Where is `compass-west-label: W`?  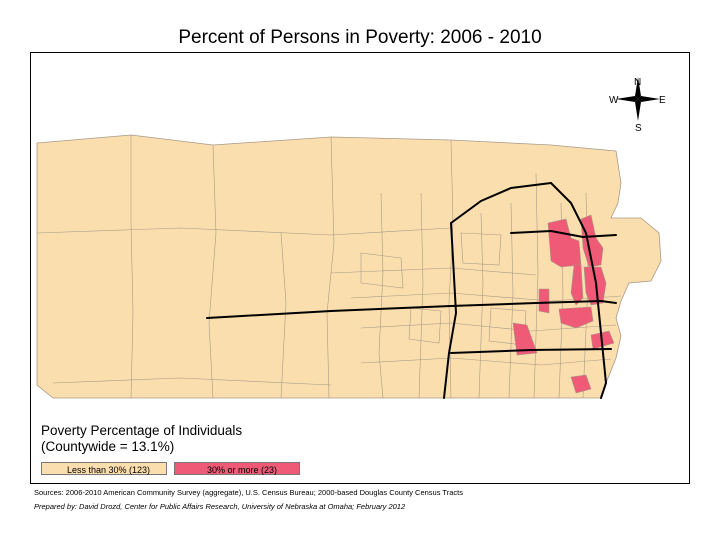 compass-west-label: W is located at coordinates (614, 100).